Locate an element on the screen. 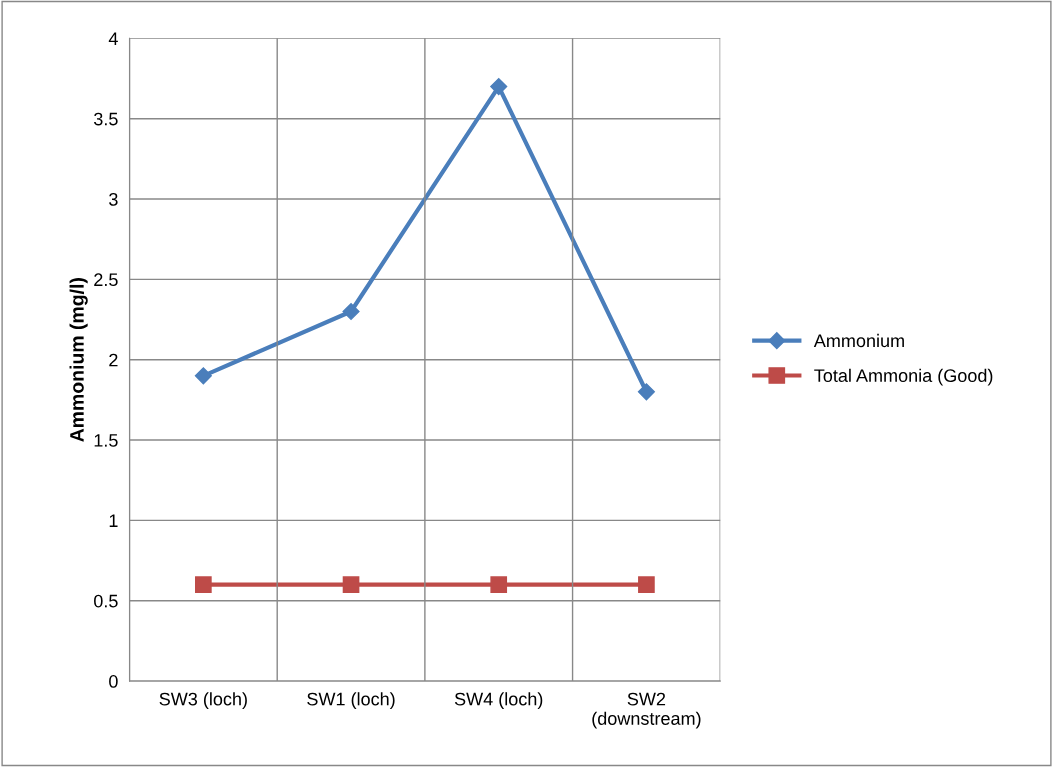 The height and width of the screenshot is (767, 1053). legend-label: Ammonium is located at coordinates (858, 340).